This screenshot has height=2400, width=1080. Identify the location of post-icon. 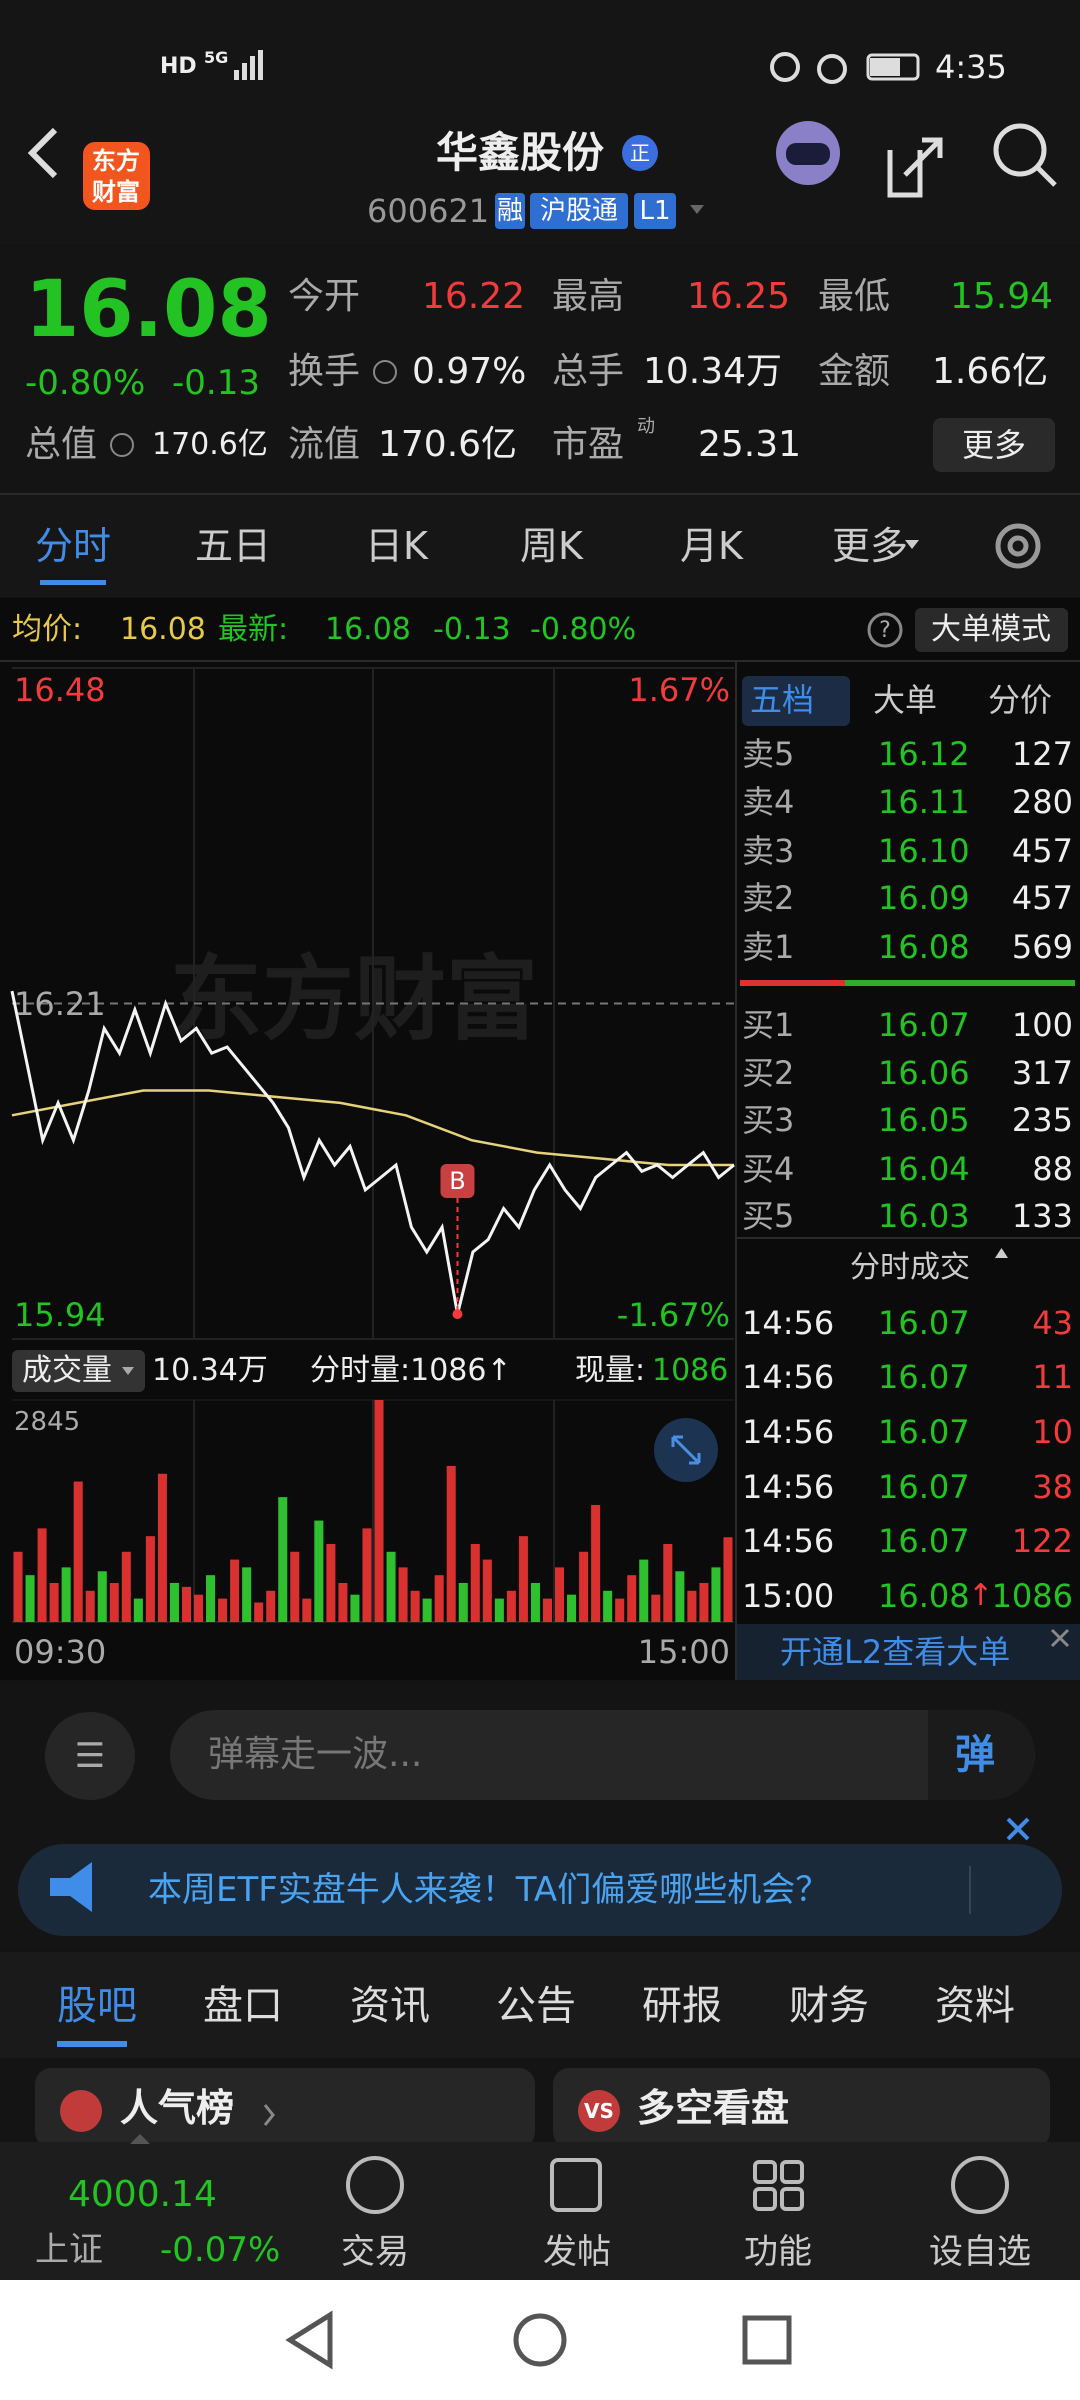
(576, 2185).